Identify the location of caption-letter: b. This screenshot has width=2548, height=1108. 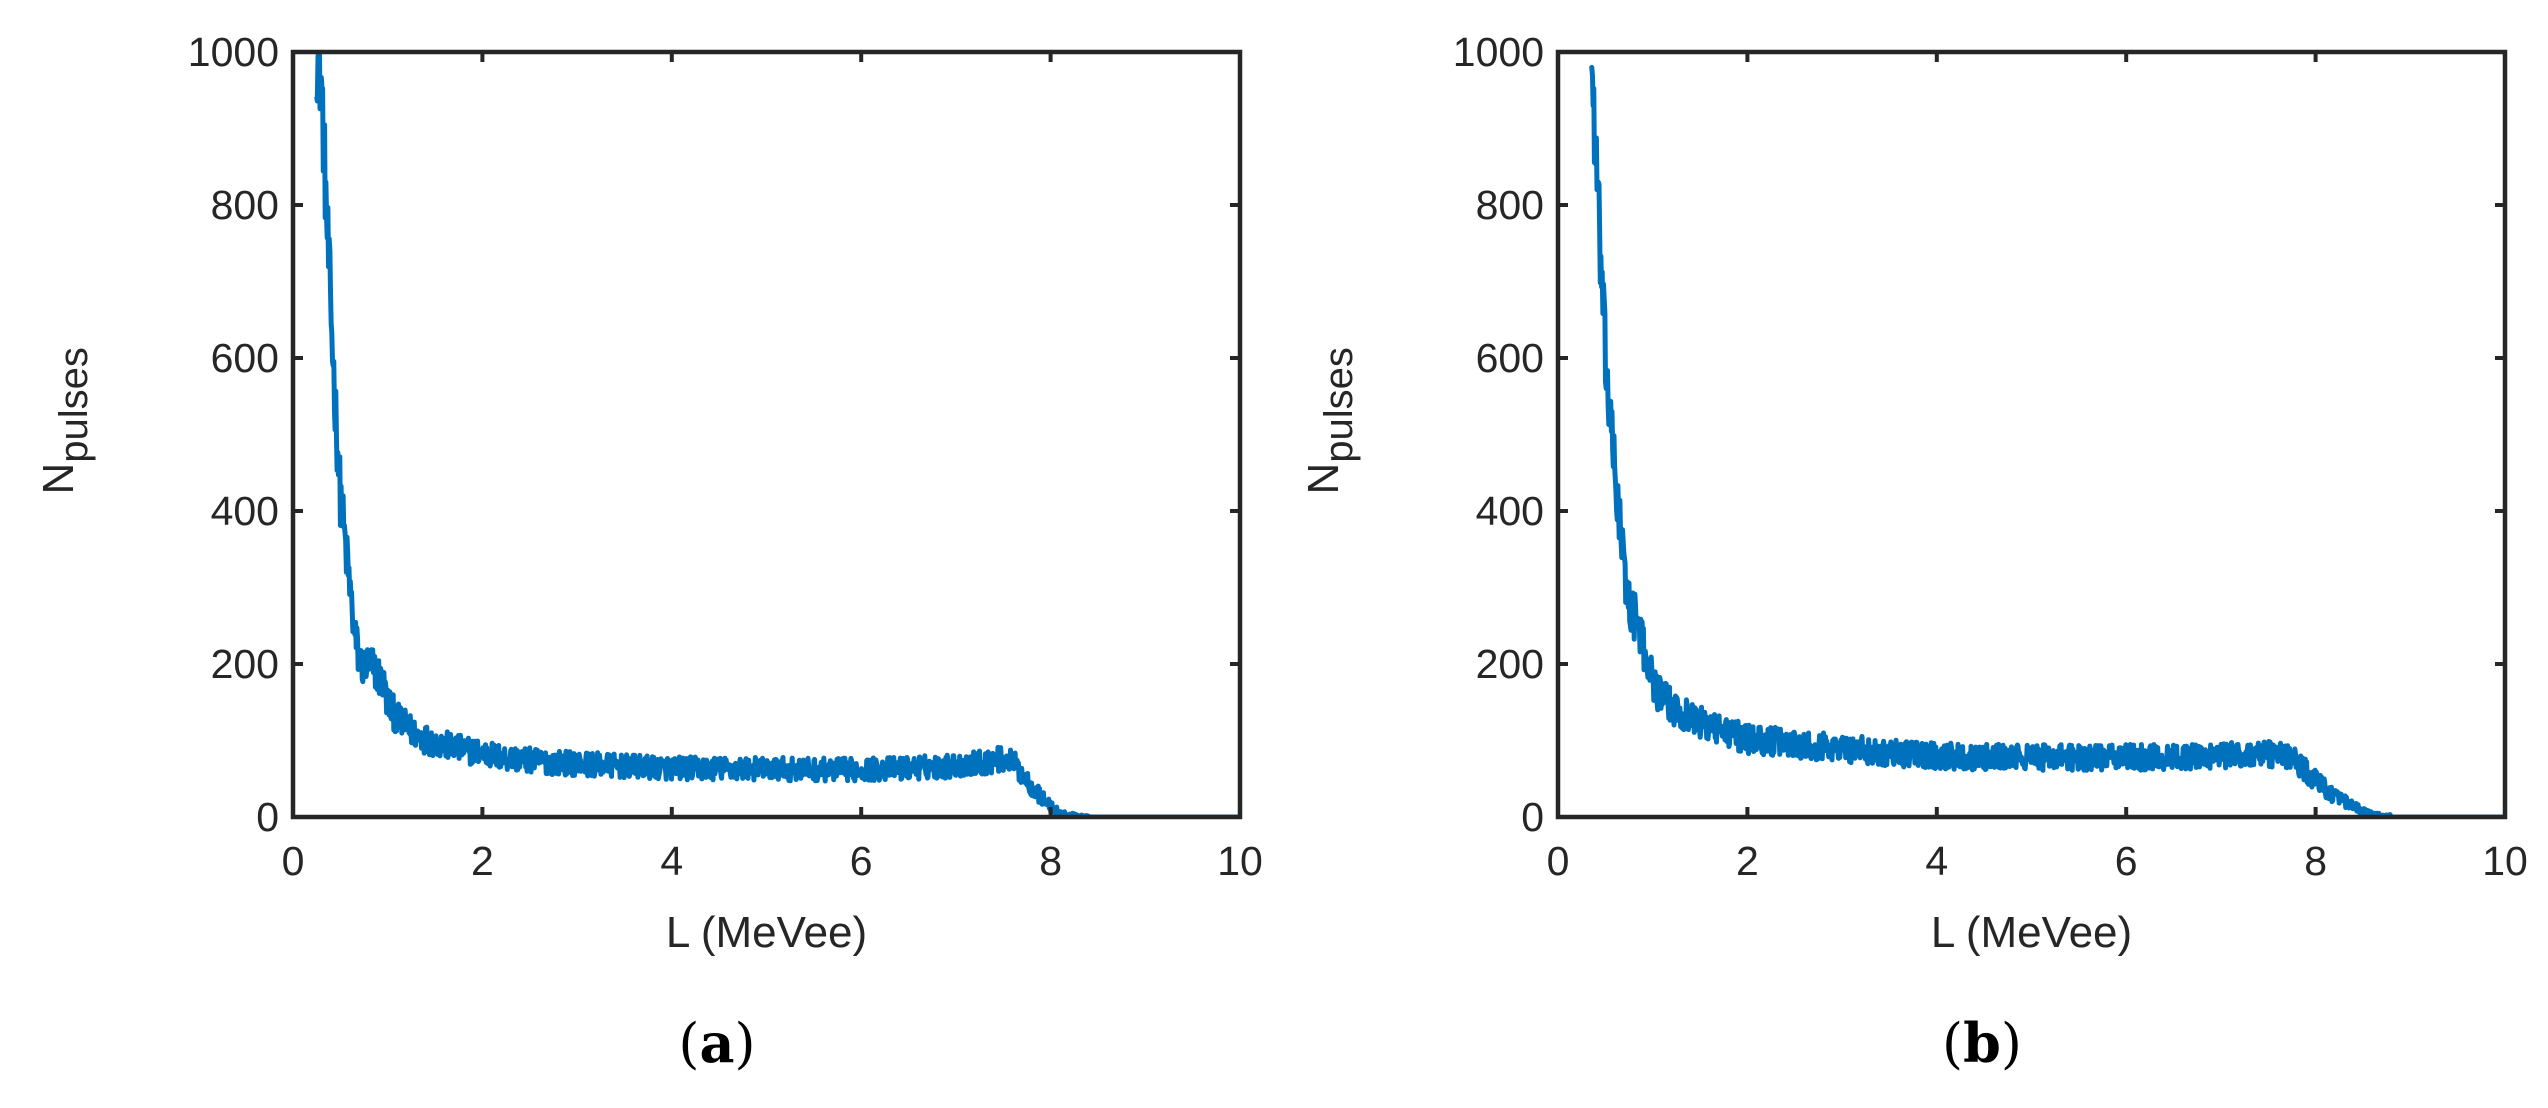
(1982, 1043).